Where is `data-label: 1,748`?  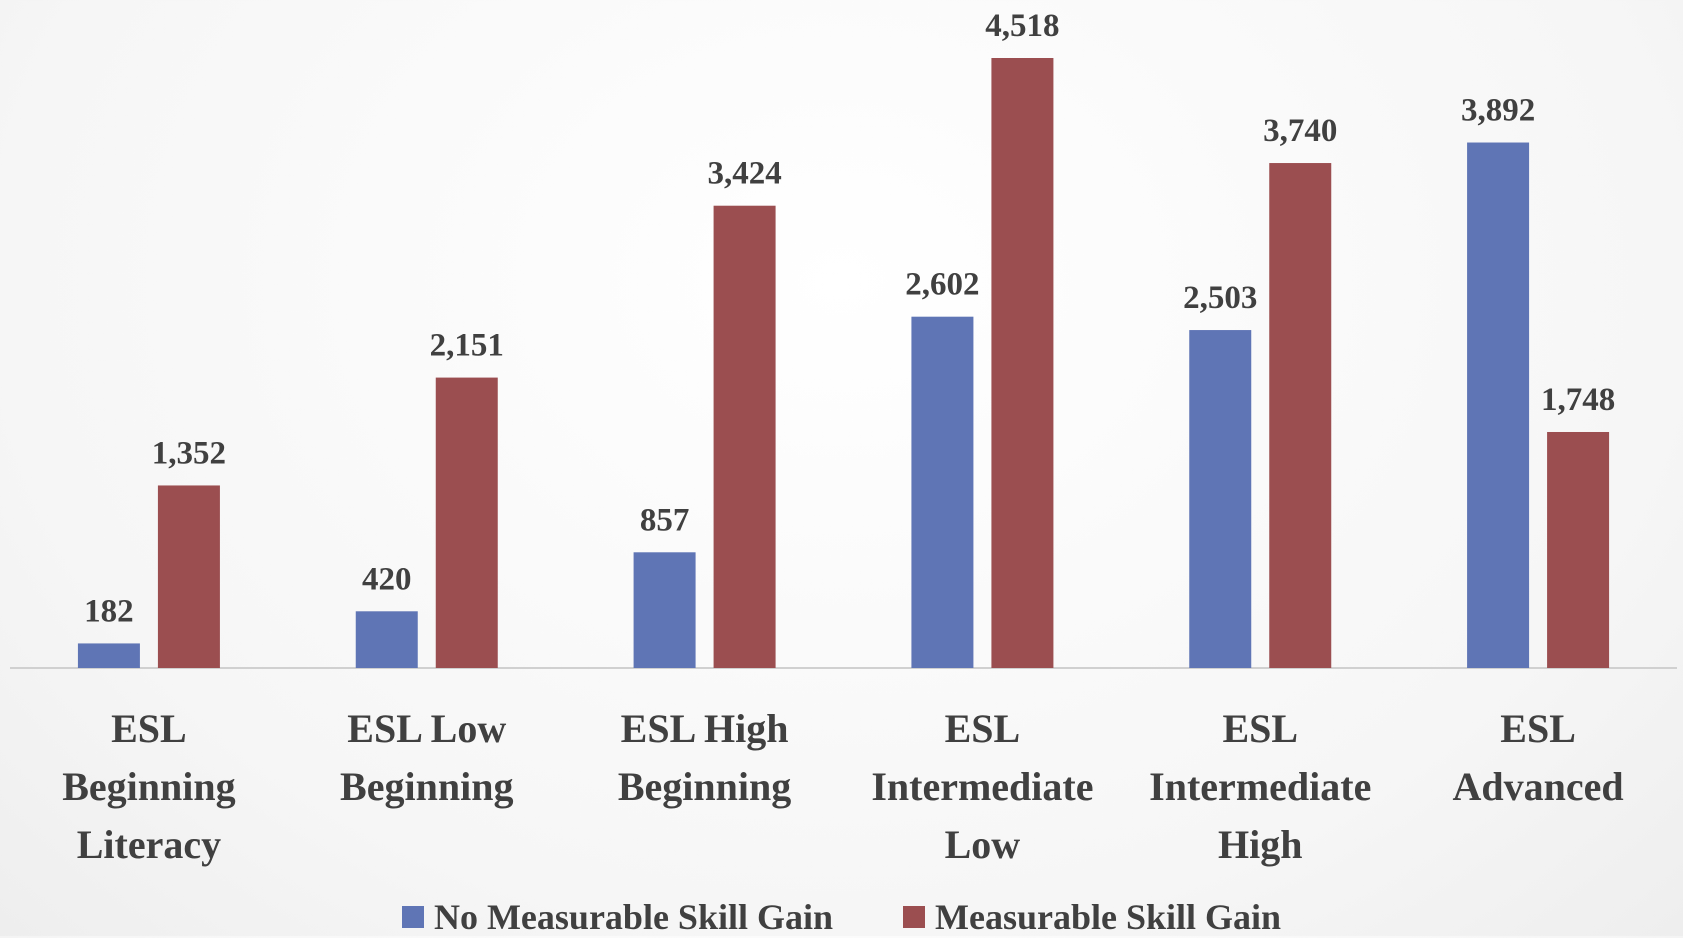
data-label: 1,748 is located at coordinates (1578, 400).